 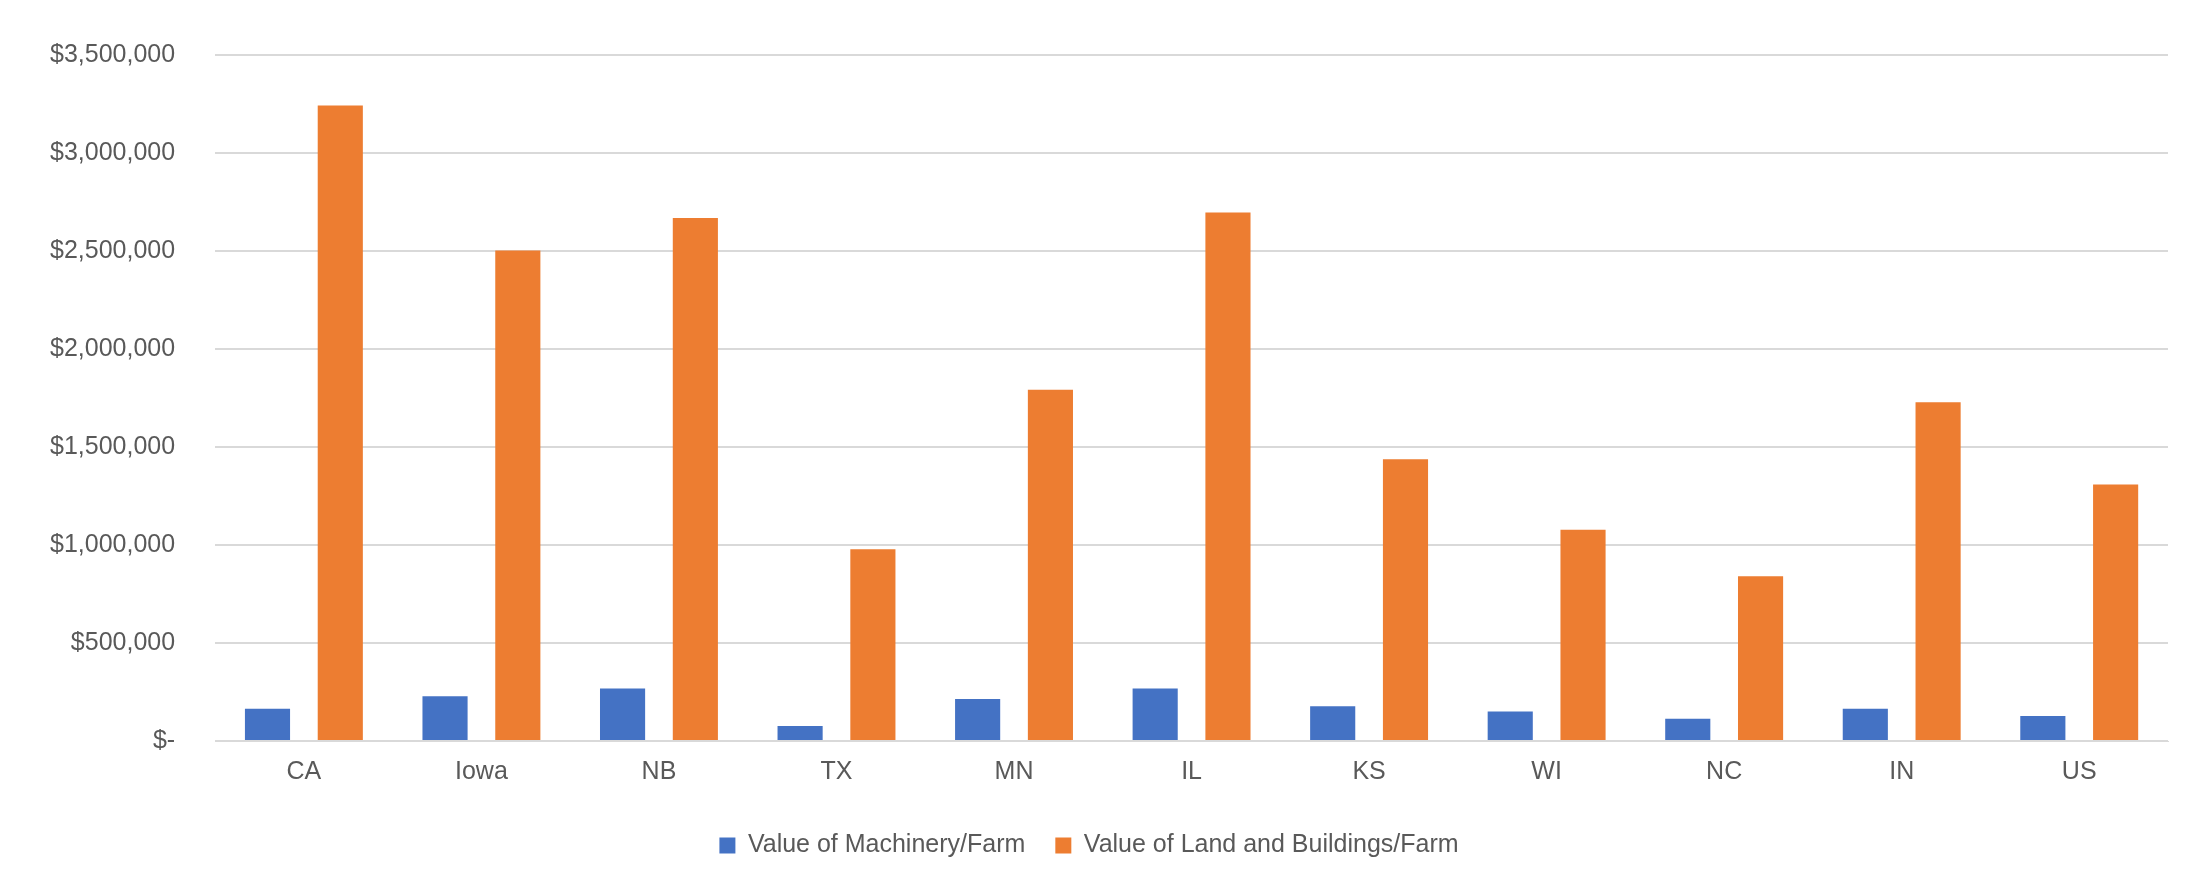 I want to click on y-tick-label: $3,000,000, so click(x=113, y=150).